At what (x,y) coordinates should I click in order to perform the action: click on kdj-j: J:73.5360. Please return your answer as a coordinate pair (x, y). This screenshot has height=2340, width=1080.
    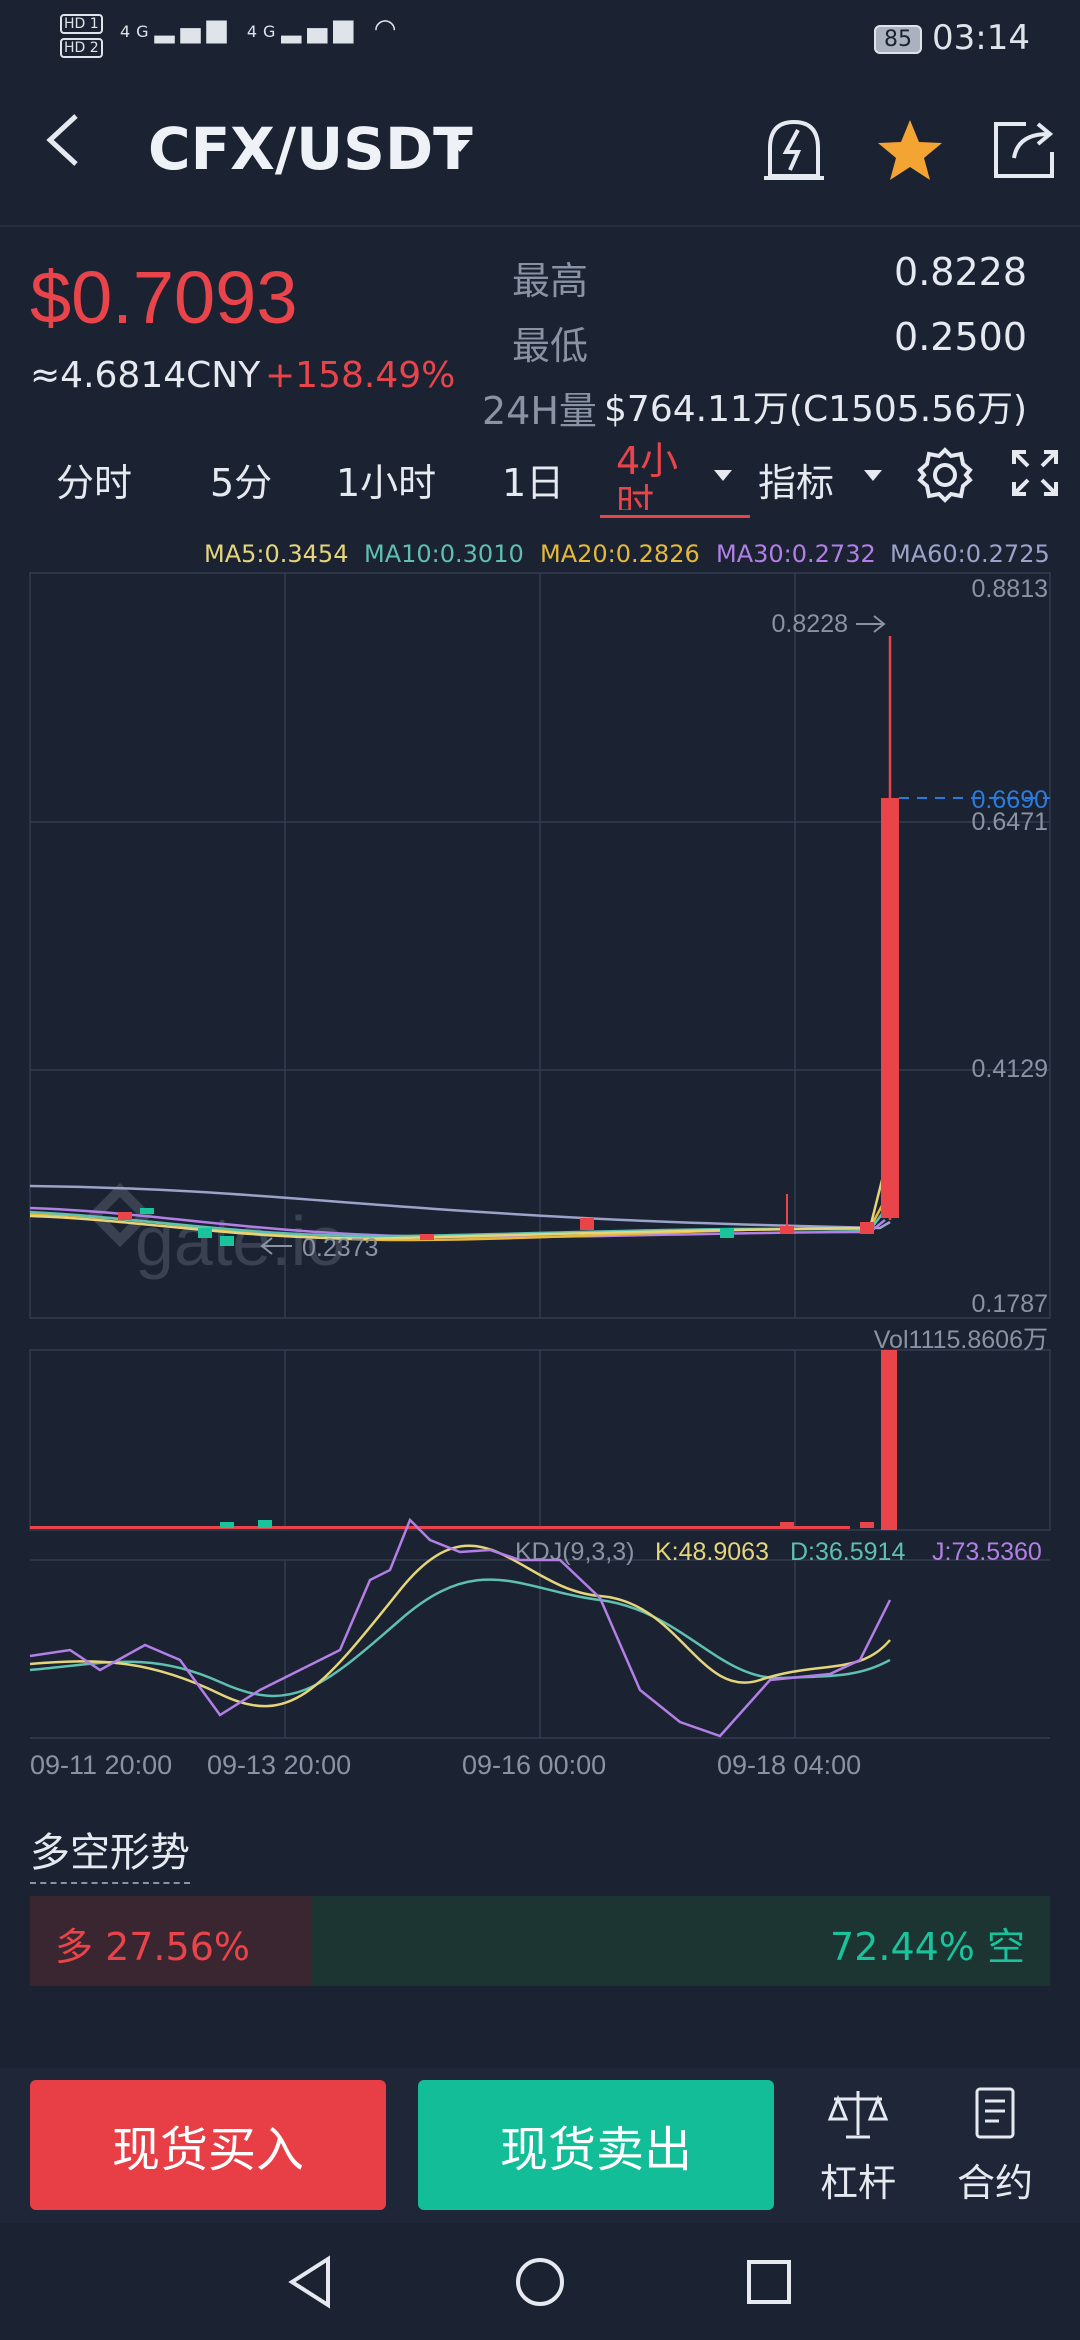
    Looking at the image, I should click on (987, 1552).